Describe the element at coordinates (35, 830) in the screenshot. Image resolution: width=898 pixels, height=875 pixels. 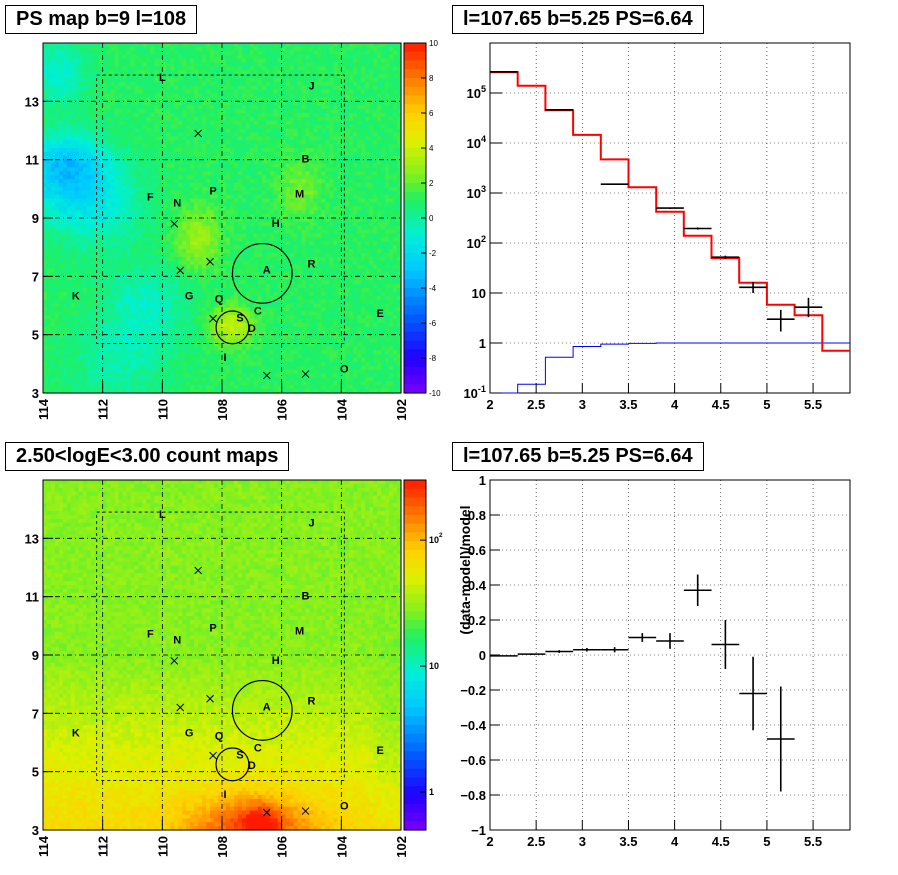
I see `count_map-ytick-label: 3` at that location.